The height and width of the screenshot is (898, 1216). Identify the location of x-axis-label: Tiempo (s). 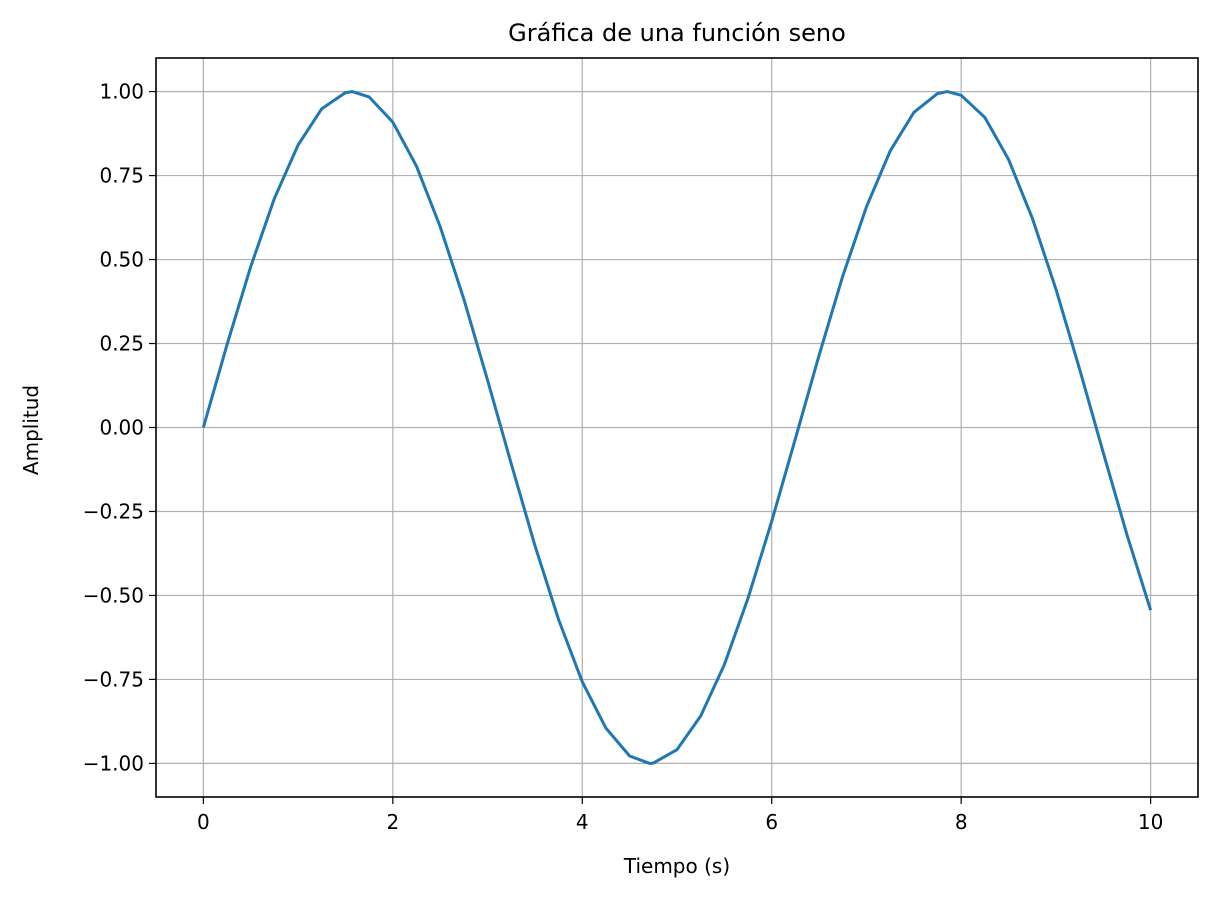
(676, 866).